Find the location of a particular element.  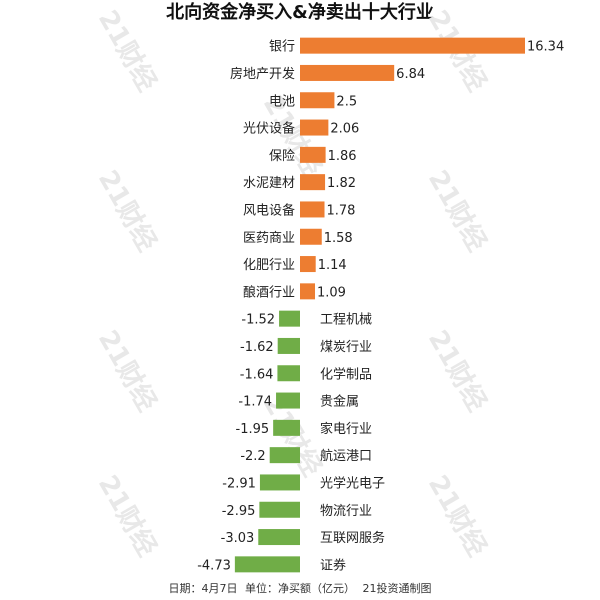

category-label: 银行 is located at coordinates (282, 47).